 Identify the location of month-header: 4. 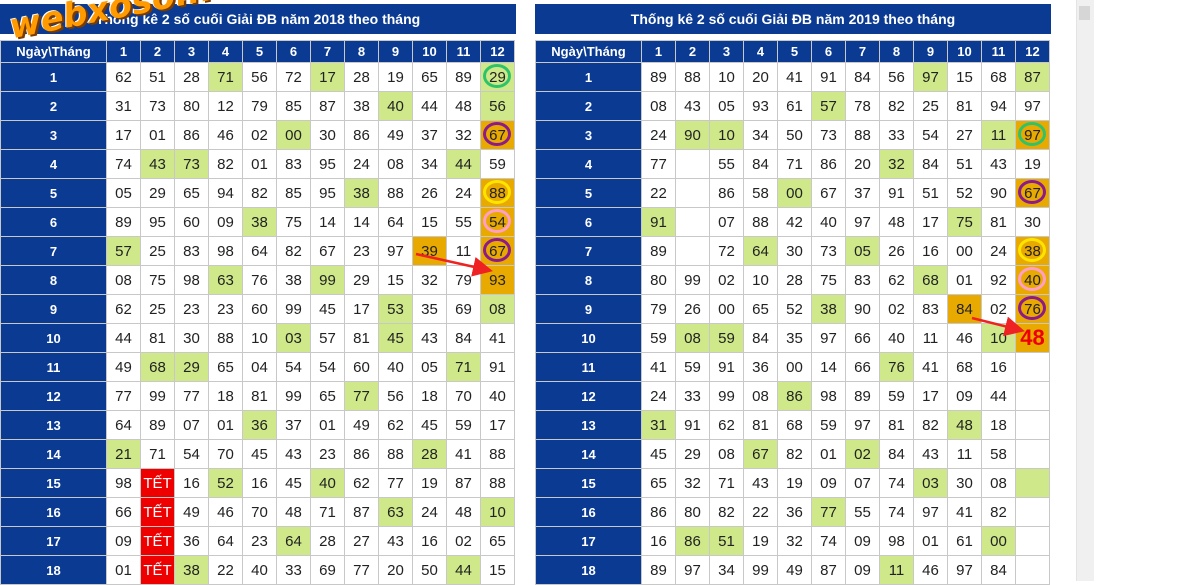
(760, 51).